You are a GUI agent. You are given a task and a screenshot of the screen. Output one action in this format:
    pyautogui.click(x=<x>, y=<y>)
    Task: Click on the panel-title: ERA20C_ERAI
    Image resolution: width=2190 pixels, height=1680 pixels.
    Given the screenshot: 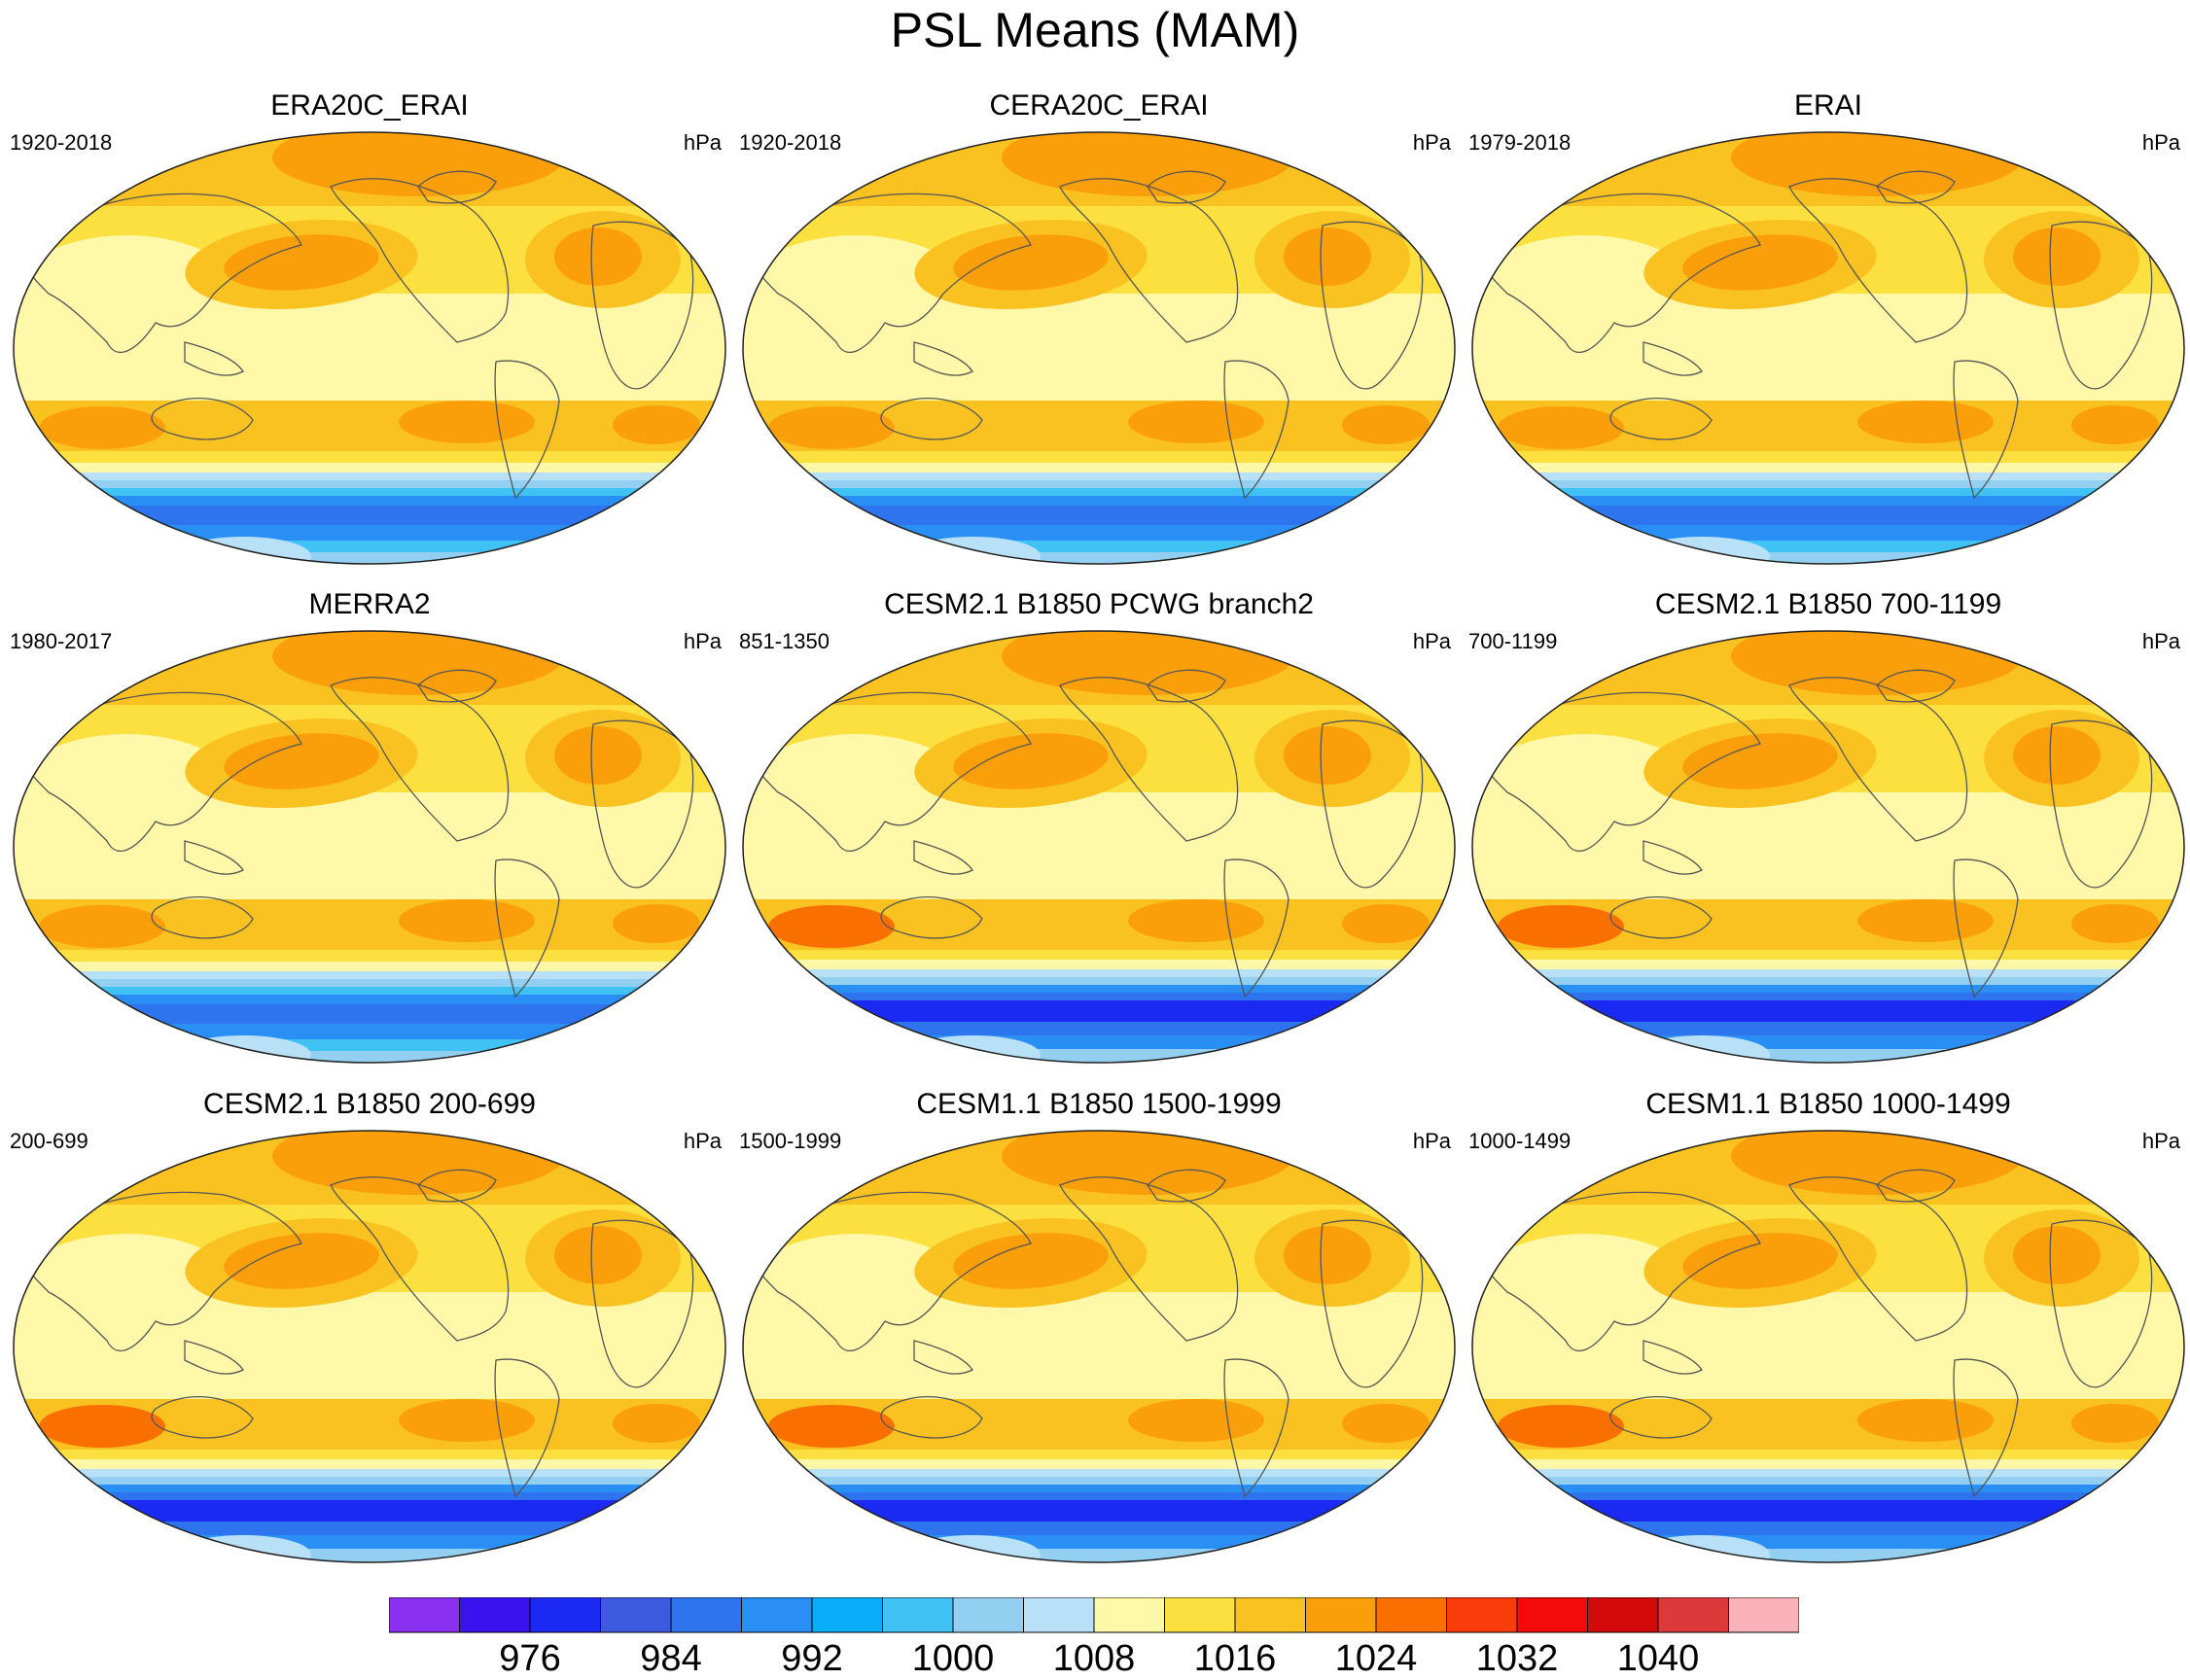 What is the action you would take?
    pyautogui.click(x=369, y=105)
    